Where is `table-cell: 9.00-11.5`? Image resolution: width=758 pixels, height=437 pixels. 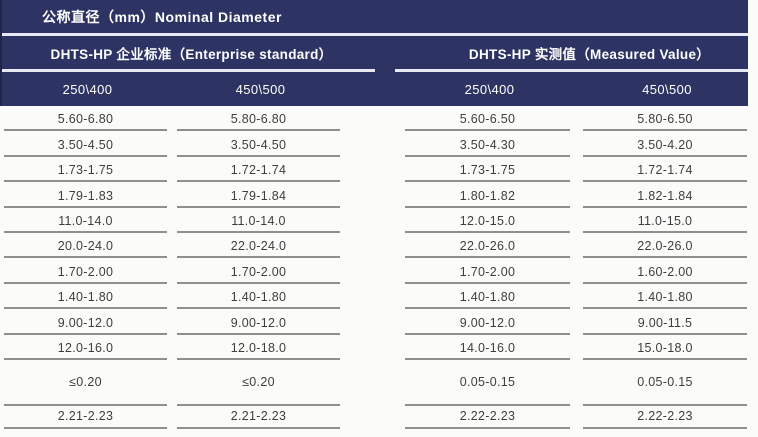 table-cell: 9.00-11.5 is located at coordinates (665, 322).